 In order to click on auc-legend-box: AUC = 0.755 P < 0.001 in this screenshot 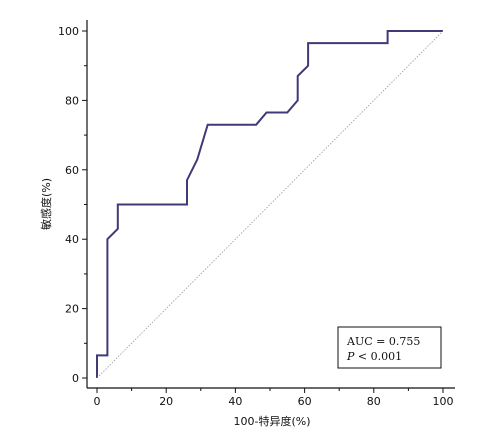, I will do `click(389, 347)`.